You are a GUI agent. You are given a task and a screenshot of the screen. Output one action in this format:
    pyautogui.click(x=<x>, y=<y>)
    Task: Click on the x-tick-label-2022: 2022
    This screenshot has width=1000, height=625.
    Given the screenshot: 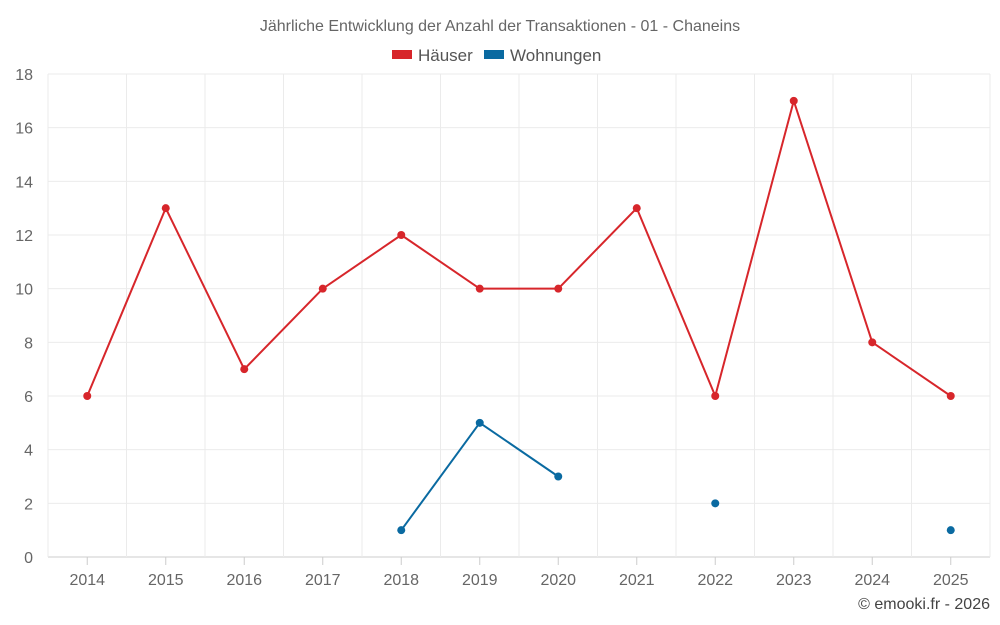 What is the action you would take?
    pyautogui.click(x=715, y=580)
    